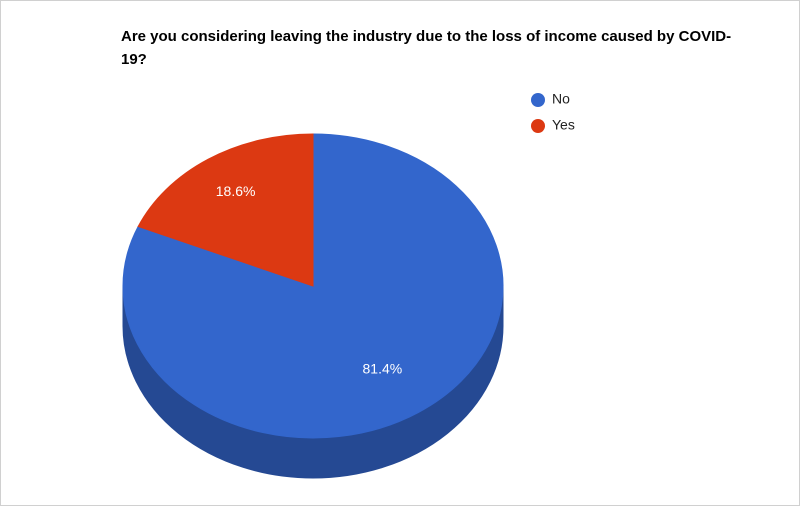 The image size is (800, 506). I want to click on legend-label: No, so click(561, 99).